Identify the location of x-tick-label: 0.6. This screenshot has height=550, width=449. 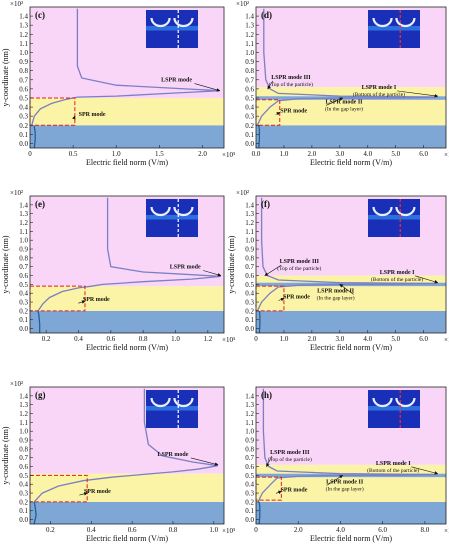
(110, 339).